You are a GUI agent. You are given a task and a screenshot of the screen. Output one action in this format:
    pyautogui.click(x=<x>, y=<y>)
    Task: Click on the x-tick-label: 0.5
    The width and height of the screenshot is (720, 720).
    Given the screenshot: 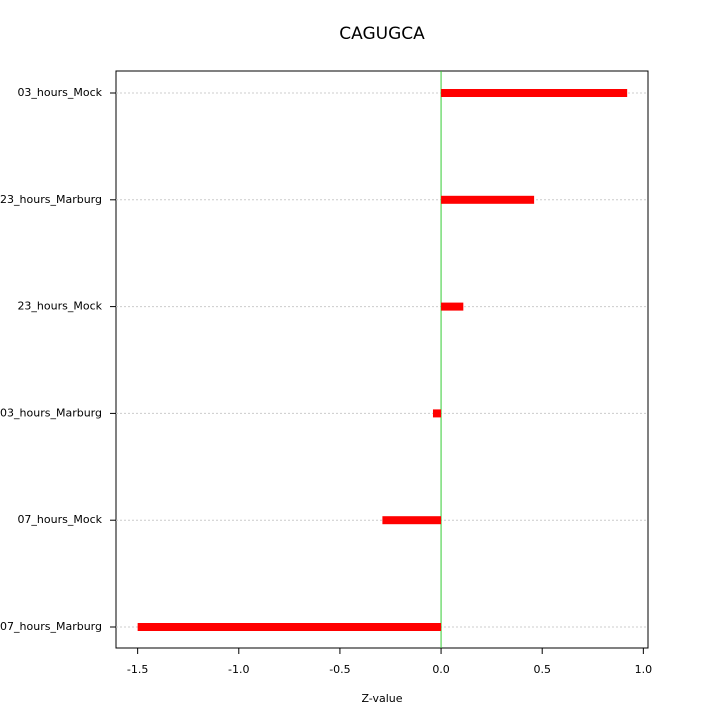 What is the action you would take?
    pyautogui.click(x=542, y=669)
    